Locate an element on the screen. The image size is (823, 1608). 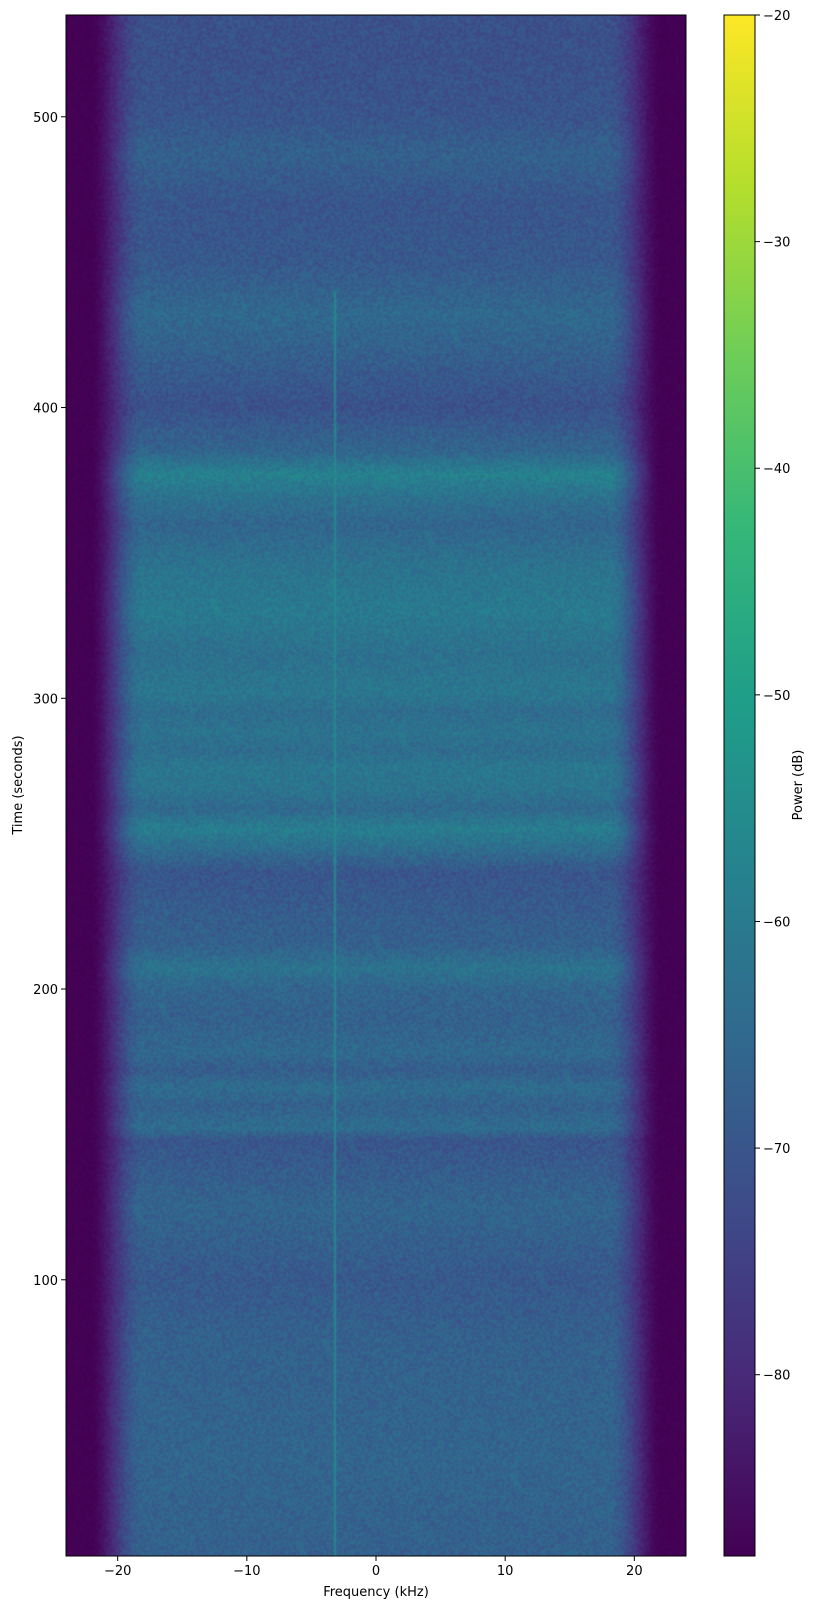
y-axis-label: Time (seconds) is located at coordinates (18, 785).